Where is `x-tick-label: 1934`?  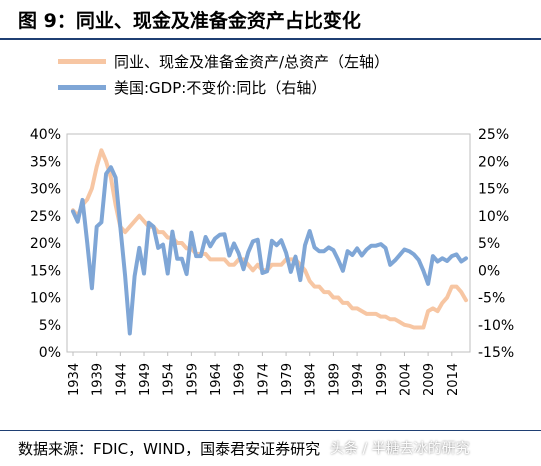
x-tick-label: 1934 is located at coordinates (74, 379).